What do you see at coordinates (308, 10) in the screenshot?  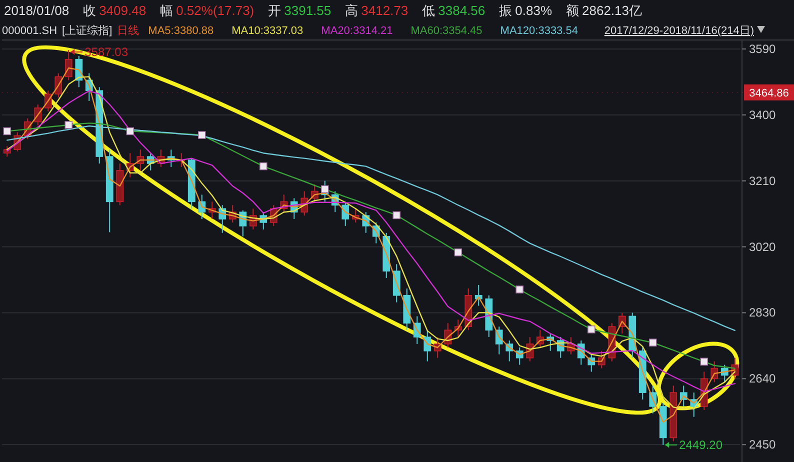 I see `text: 3391.55` at bounding box center [308, 10].